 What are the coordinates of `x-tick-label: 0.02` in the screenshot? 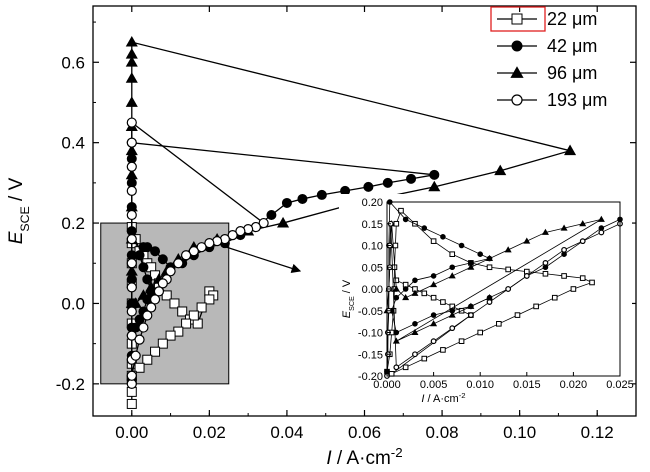 It's located at (209, 432).